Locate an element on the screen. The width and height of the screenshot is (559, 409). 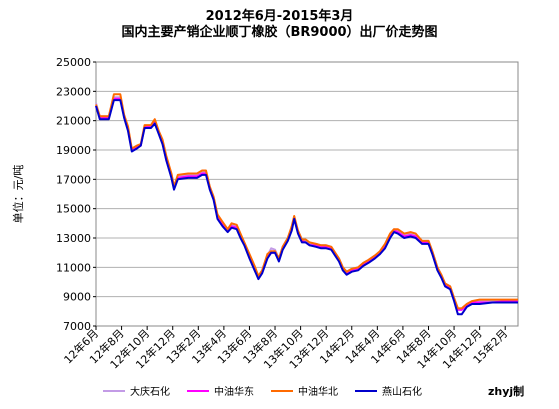
y-tick-label: 19000 is located at coordinates (73, 150).